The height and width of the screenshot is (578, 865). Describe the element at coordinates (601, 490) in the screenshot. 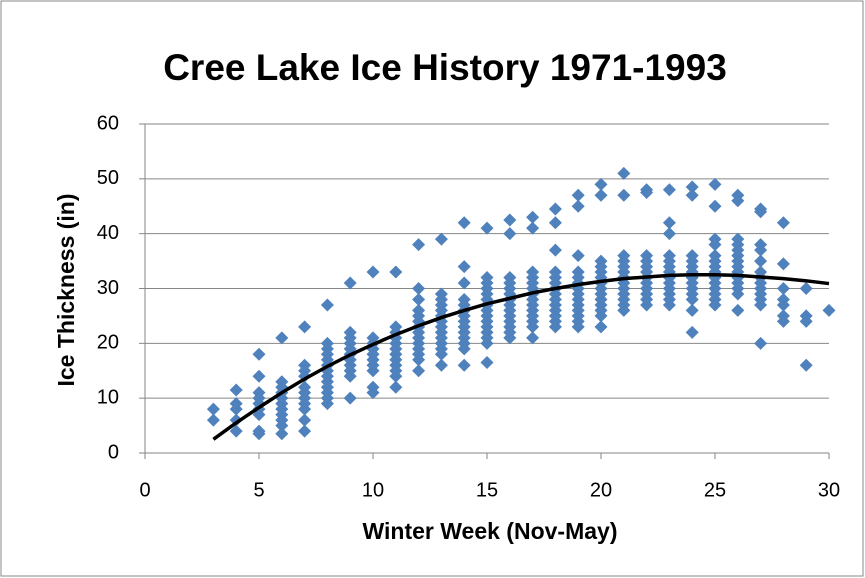

I see `x-tick-label: 20` at that location.